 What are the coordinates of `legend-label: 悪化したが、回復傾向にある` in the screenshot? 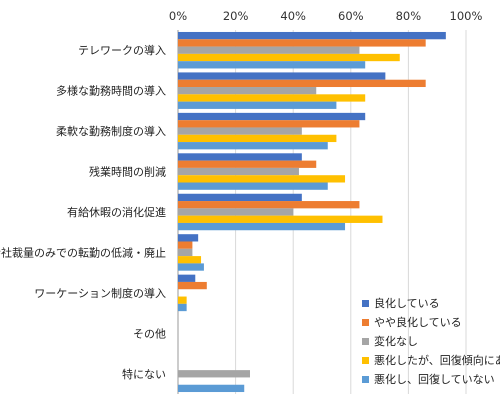 It's located at (437, 360).